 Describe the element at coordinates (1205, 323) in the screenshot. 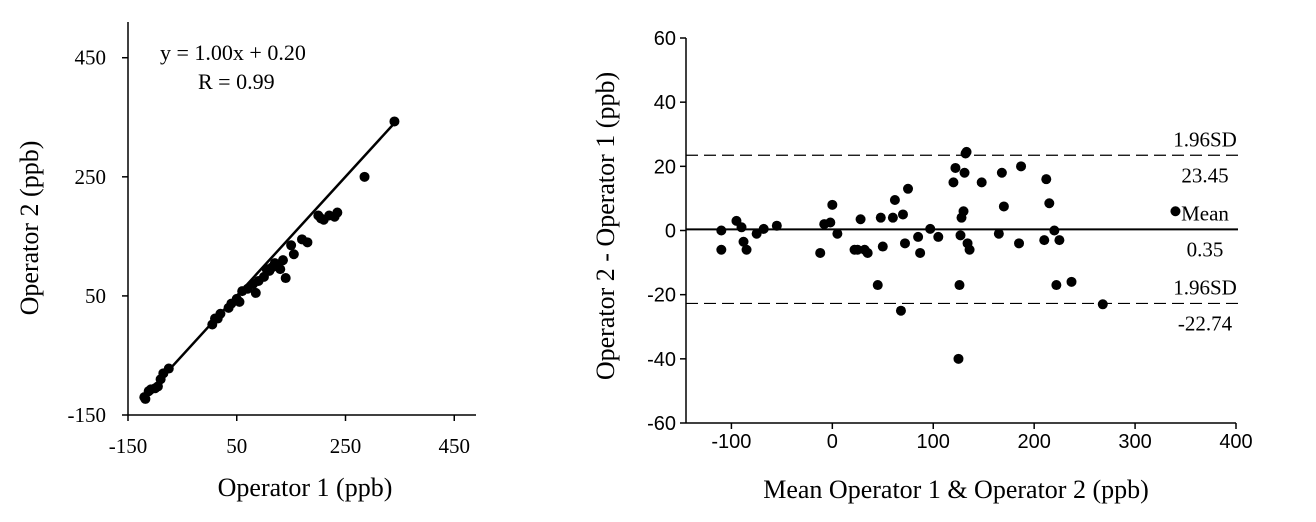

I see `reference-line-value: -22.74` at that location.